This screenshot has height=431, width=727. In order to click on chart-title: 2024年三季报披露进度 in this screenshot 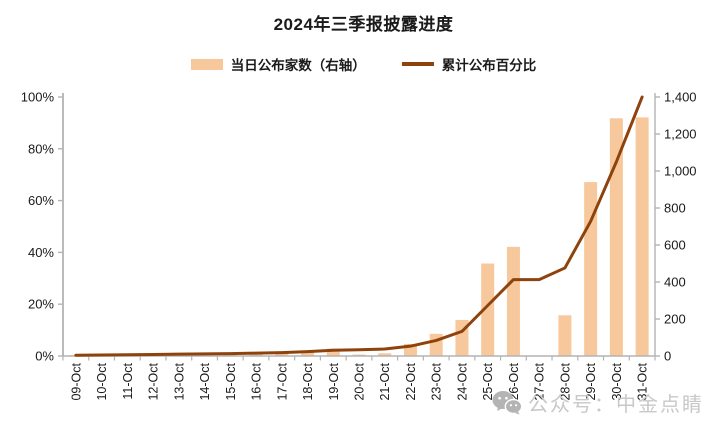, I will do `click(363, 24)`.